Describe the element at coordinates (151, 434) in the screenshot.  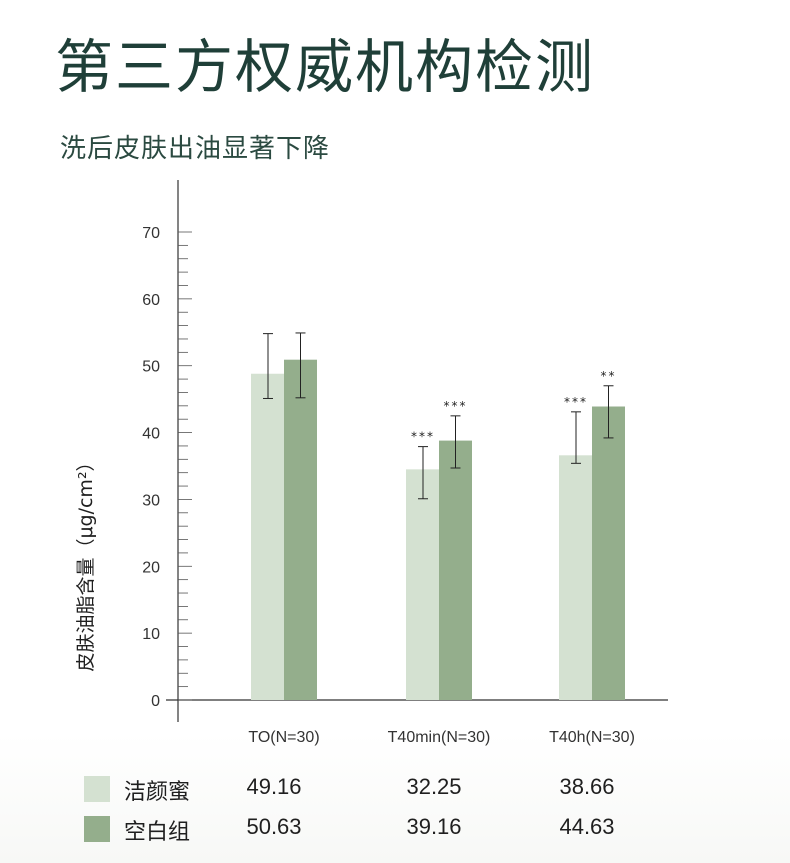
I see `y-tick-label: 40` at that location.